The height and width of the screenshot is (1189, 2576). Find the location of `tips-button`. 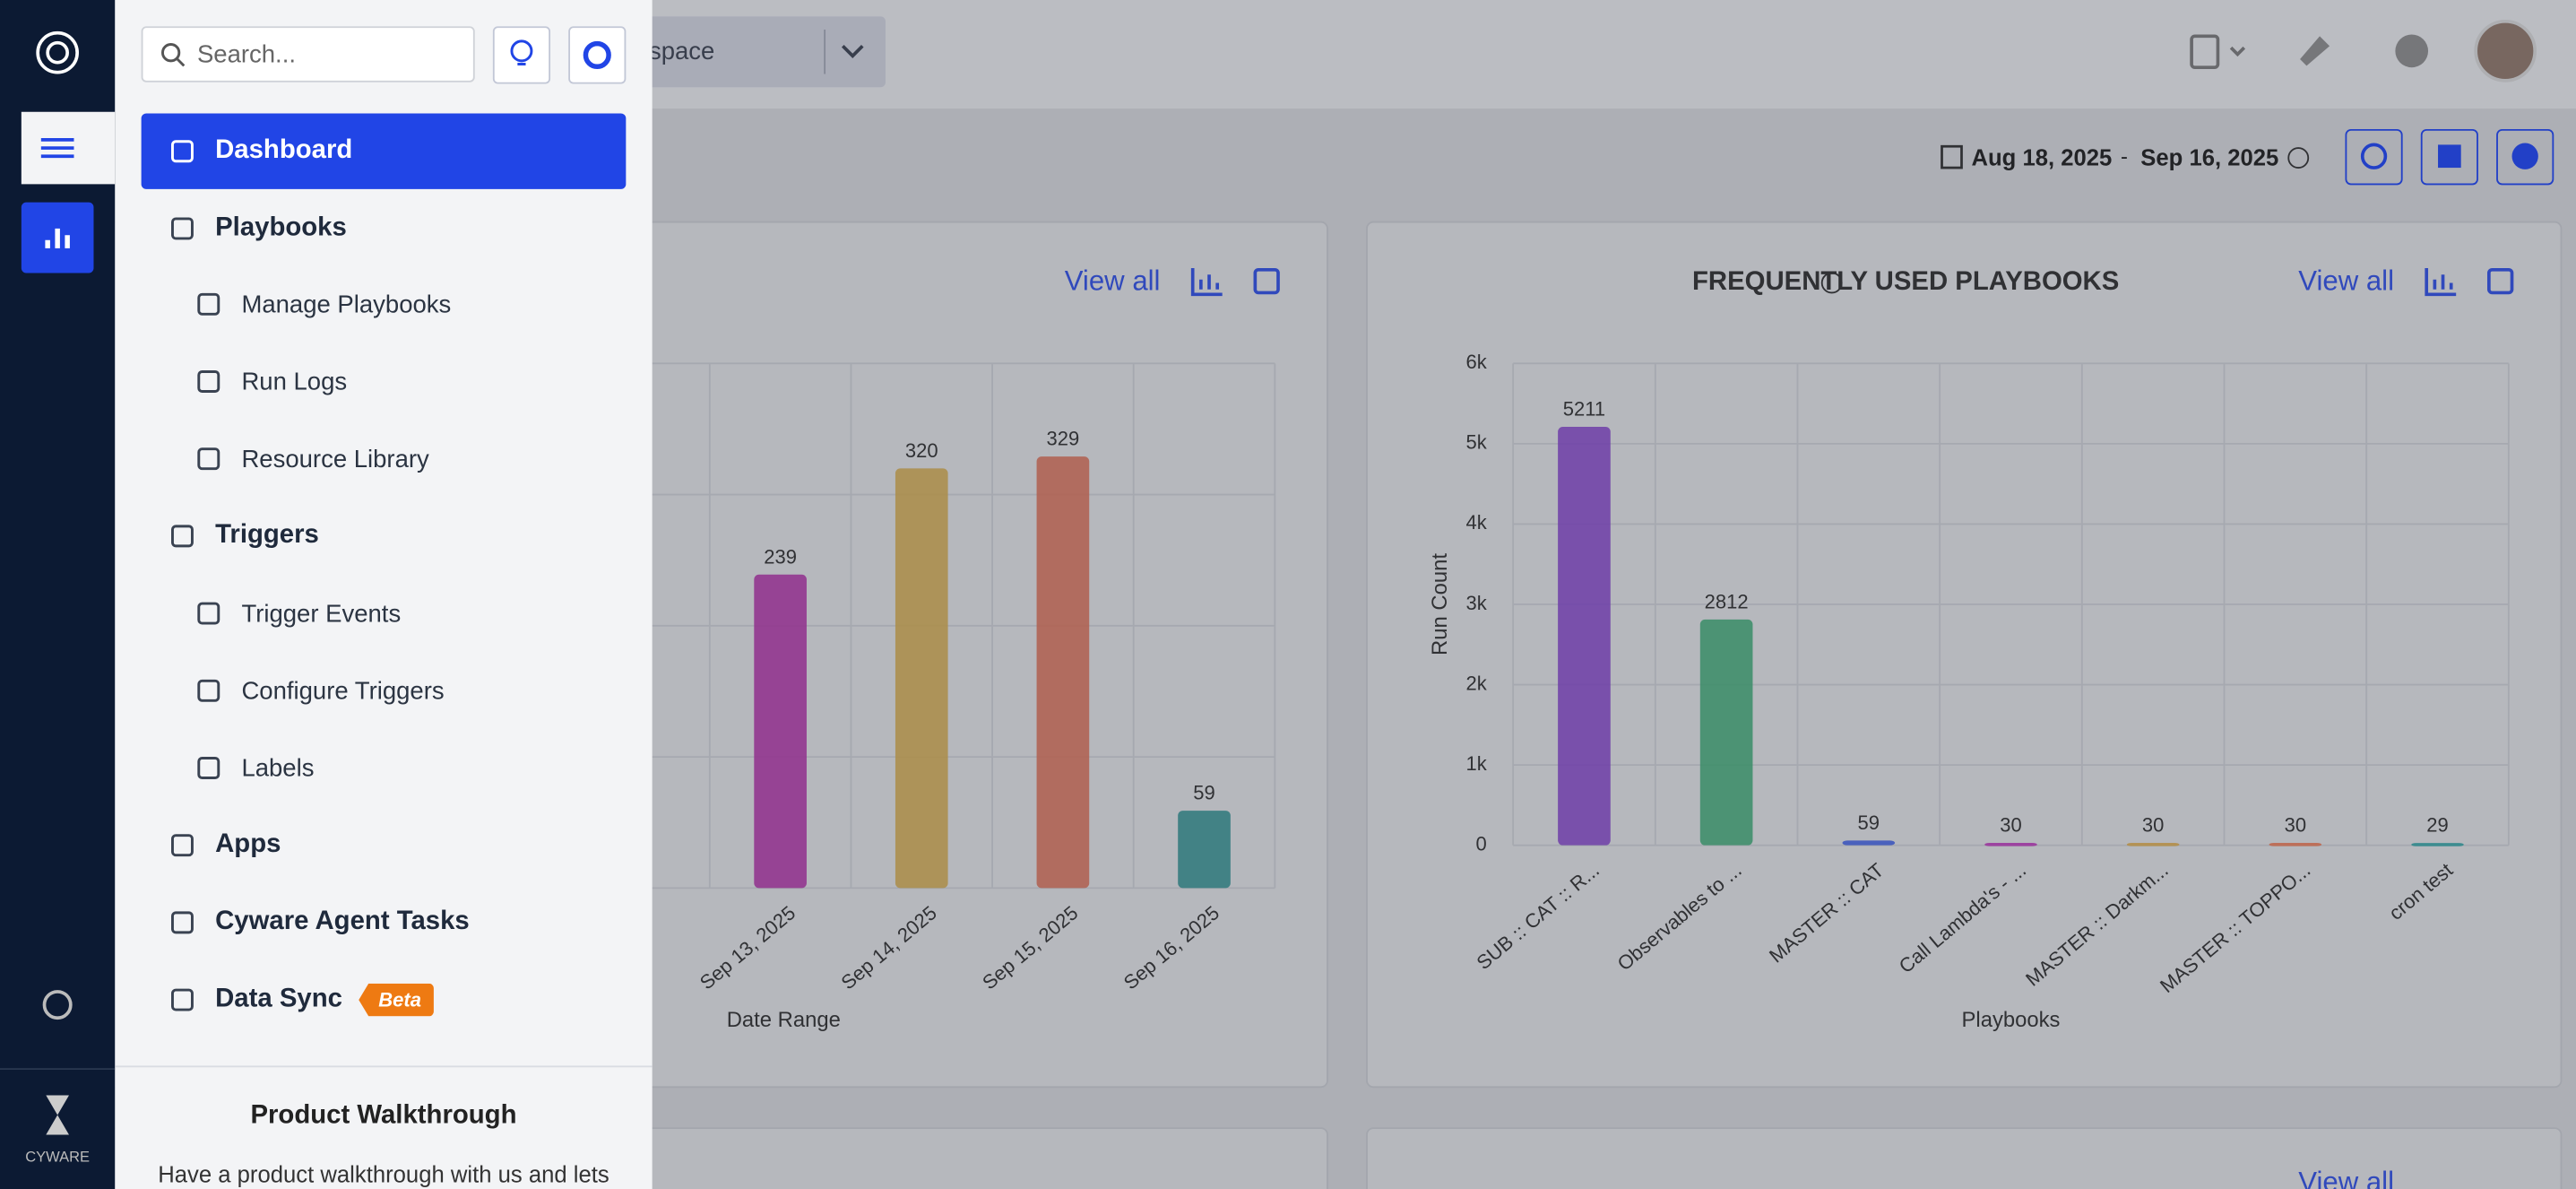

tips-button is located at coordinates (521, 55).